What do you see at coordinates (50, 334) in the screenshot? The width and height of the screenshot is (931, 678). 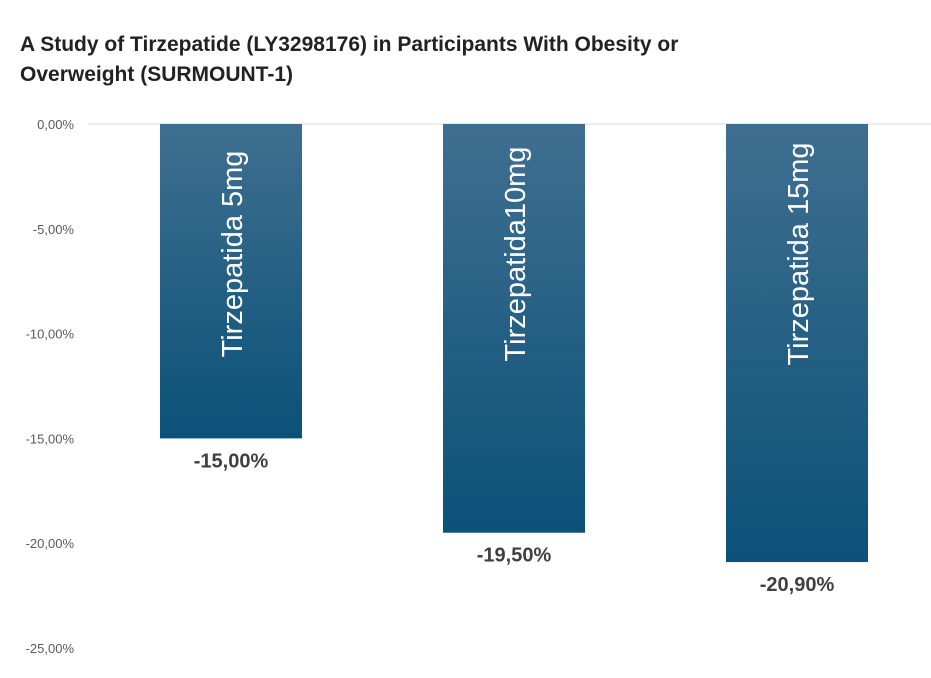 I see `y-tick-label: -10,00%` at bounding box center [50, 334].